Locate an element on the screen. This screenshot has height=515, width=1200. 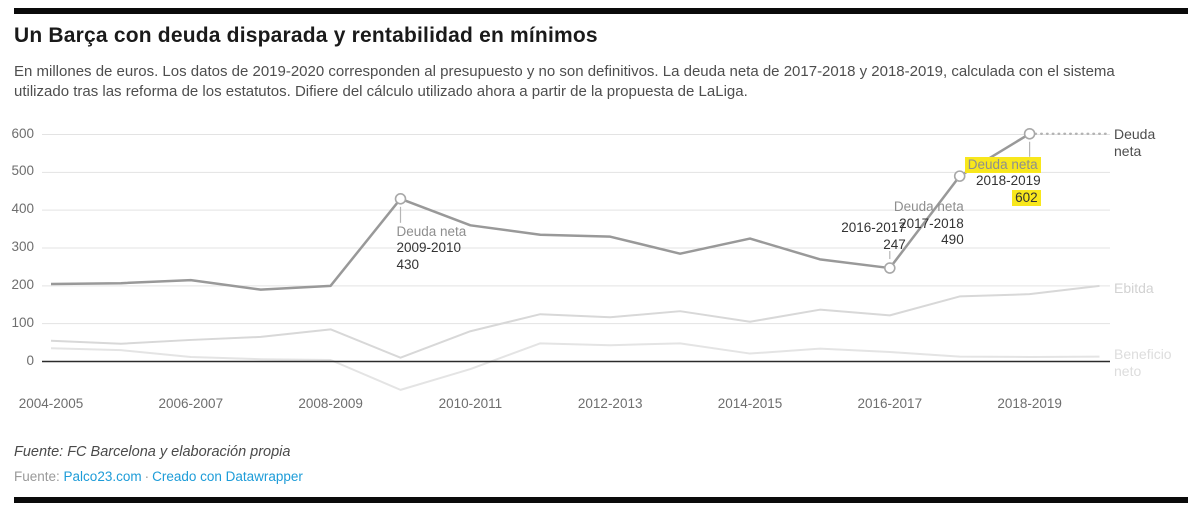
annotation-2018-2019: Deuda neta 2018-2019 602 is located at coordinates (1002, 181).